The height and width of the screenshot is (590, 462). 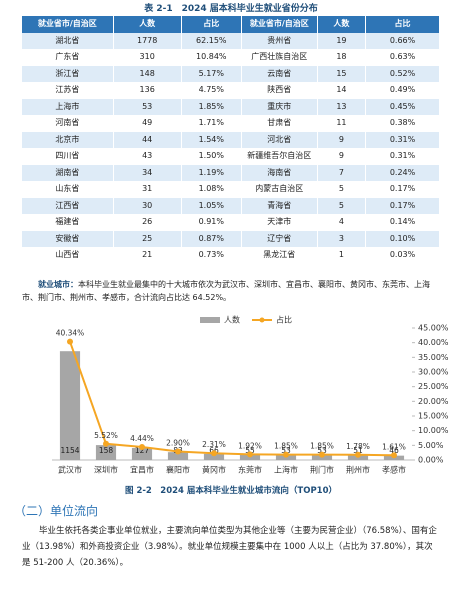 I want to click on cell: 1.85%, so click(x=211, y=106).